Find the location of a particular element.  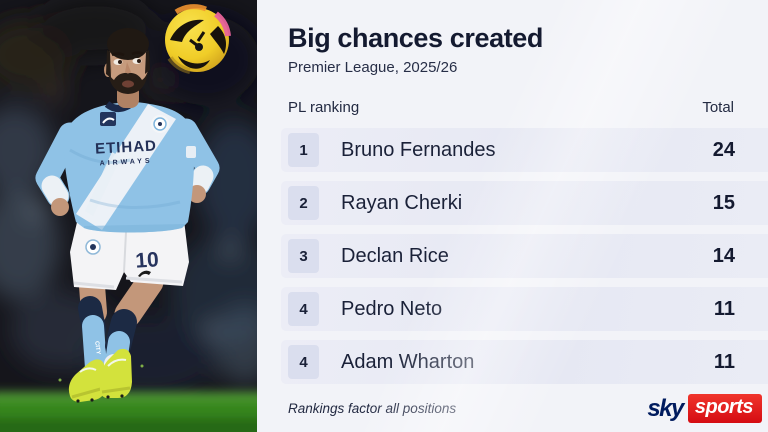

left-boot is located at coordinates (87, 381).